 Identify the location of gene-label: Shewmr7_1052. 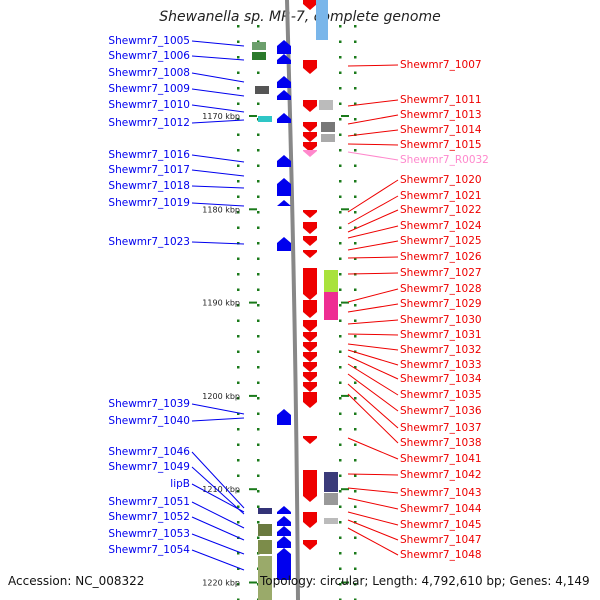
(149, 517).